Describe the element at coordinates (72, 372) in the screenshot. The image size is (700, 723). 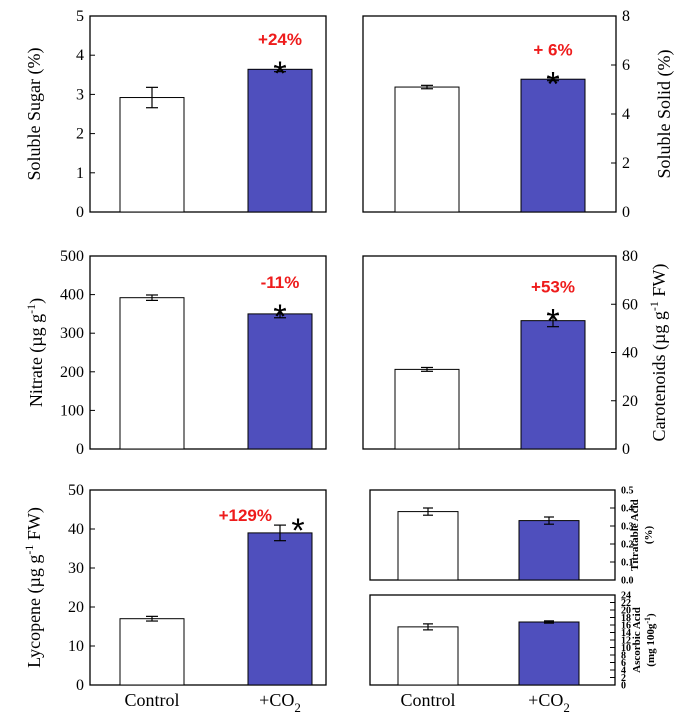
I see `y-tick-label: 200` at that location.